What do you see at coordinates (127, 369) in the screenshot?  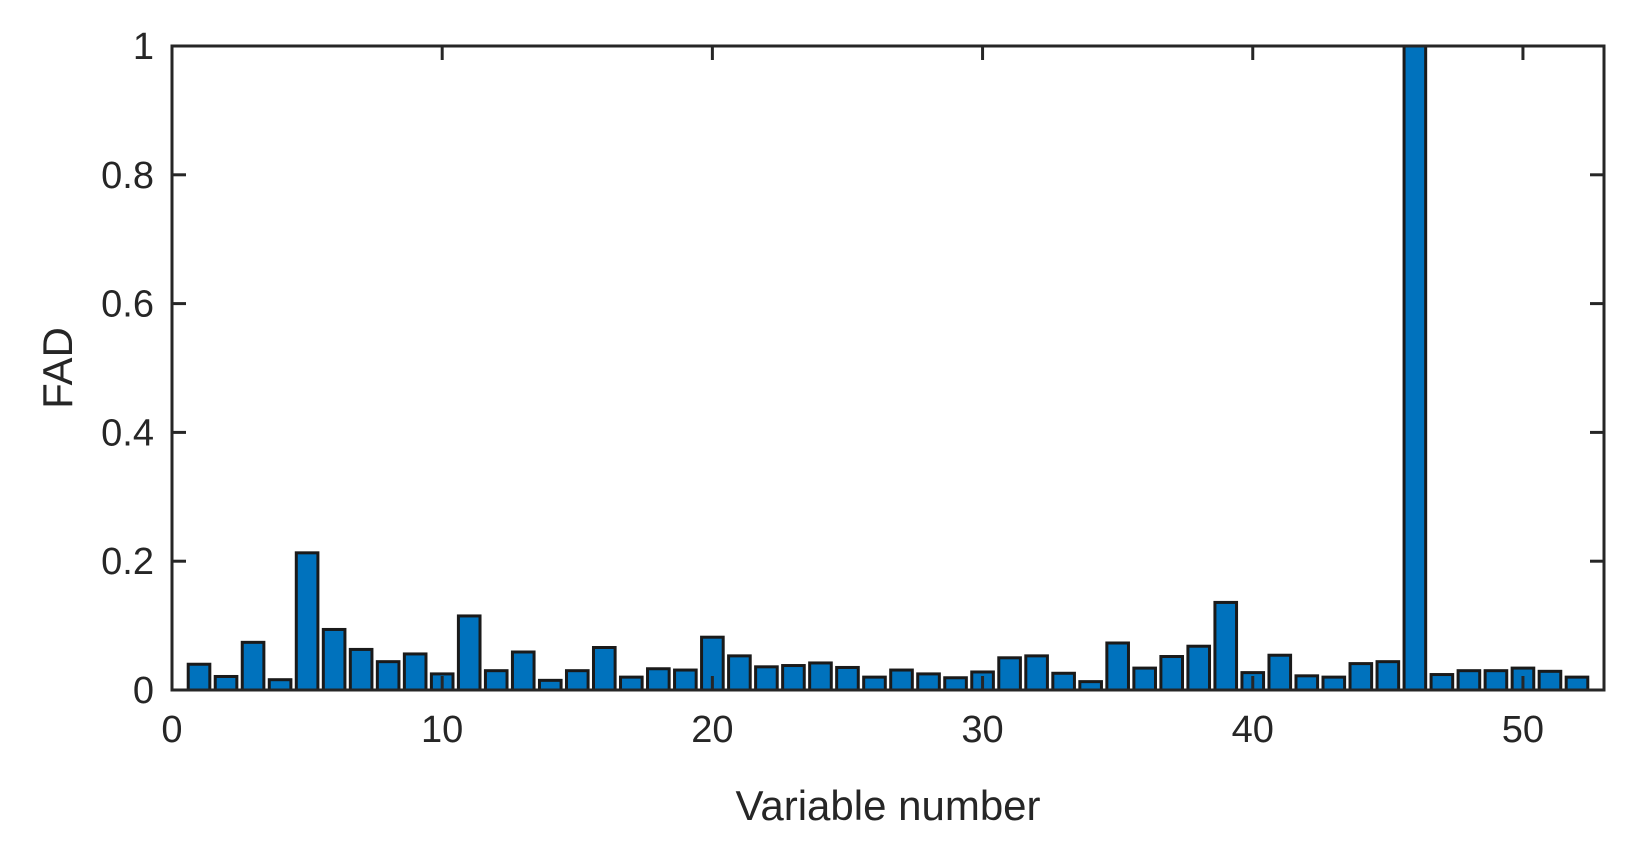 I see `y-tick-labels: 0 0.2 0.4 0.6 0.8 1` at bounding box center [127, 369].